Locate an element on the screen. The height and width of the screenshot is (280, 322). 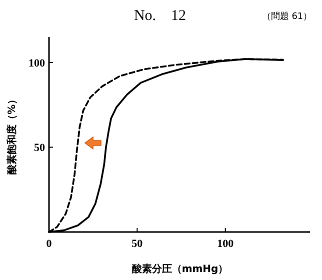
x-tick-label: 100 is located at coordinates (225, 244).